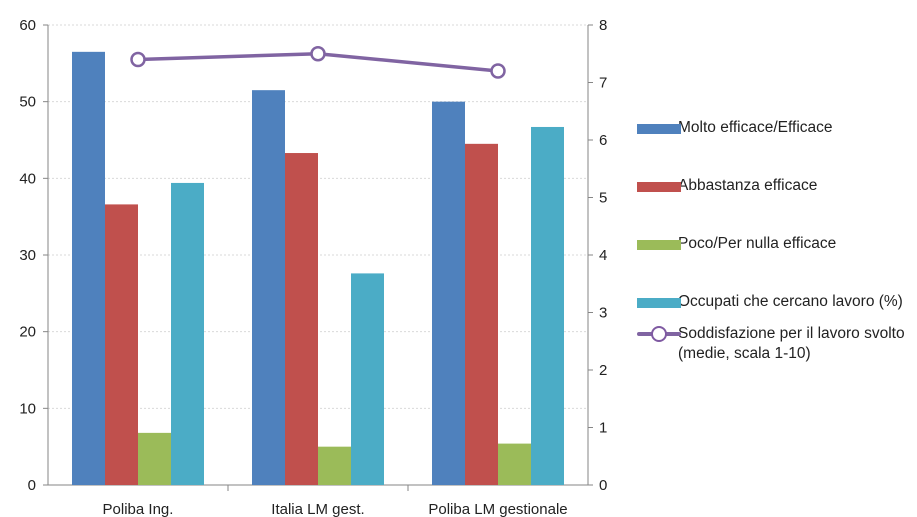  What do you see at coordinates (603, 255) in the screenshot?
I see `y-right-tick-label: 4` at bounding box center [603, 255].